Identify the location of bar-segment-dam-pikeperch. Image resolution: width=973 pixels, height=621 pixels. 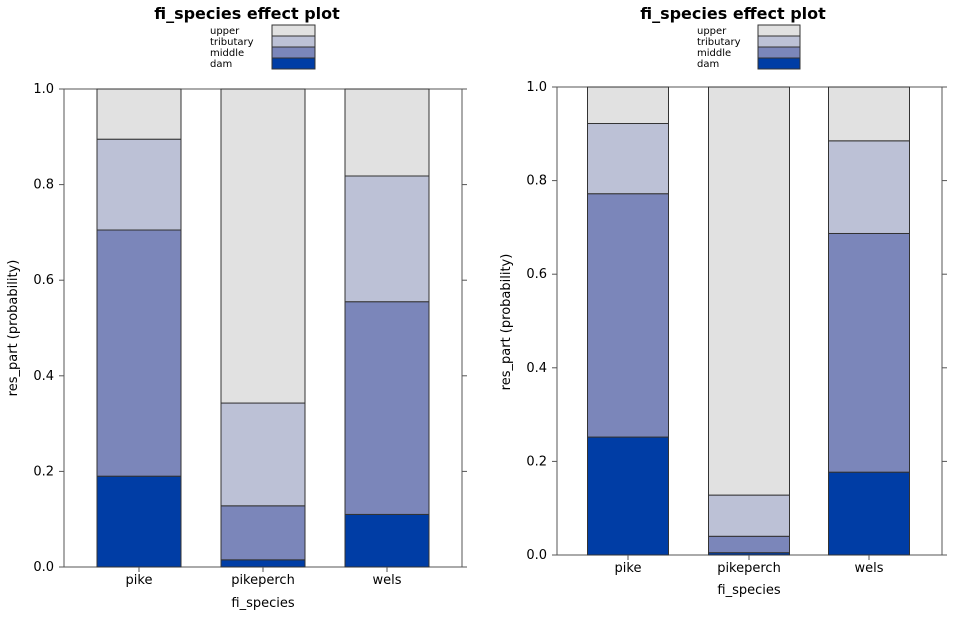
(263, 563).